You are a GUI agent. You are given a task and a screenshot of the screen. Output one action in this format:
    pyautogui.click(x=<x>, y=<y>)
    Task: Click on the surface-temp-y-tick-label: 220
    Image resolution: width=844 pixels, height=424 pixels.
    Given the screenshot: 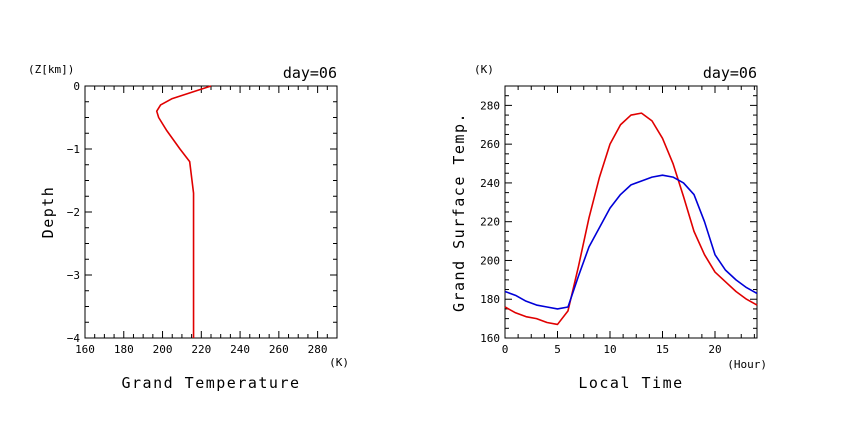 What is the action you would take?
    pyautogui.click(x=490, y=222)
    